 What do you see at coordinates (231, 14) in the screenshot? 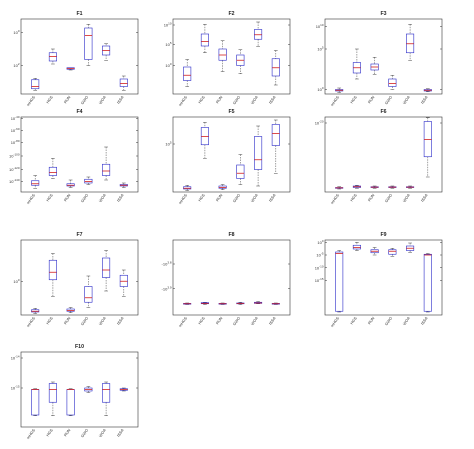
I see `panel-title: F2` at bounding box center [231, 14].